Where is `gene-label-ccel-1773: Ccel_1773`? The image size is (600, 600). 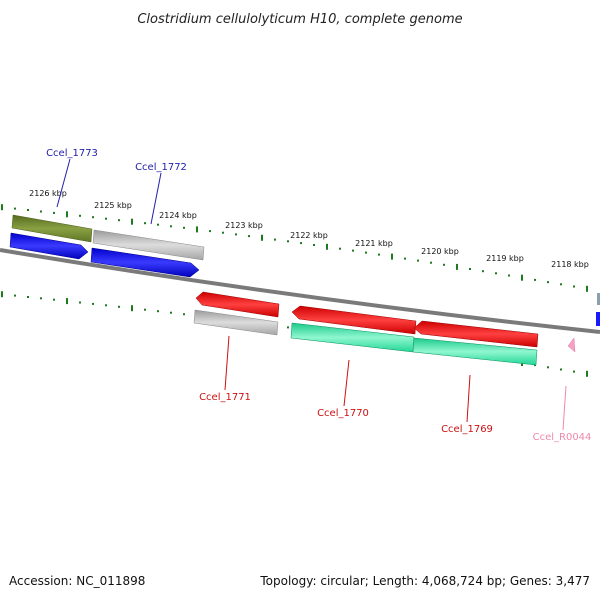 gene-label-ccel-1773: Ccel_1773 is located at coordinates (72, 153).